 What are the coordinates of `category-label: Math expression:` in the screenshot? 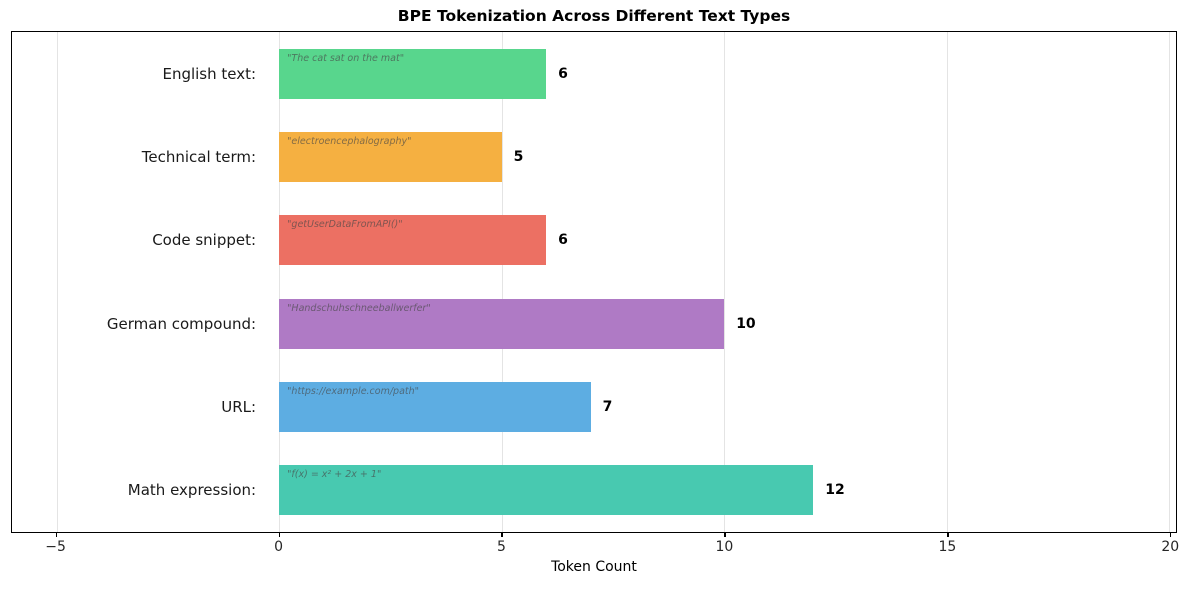 It's located at (192, 490).